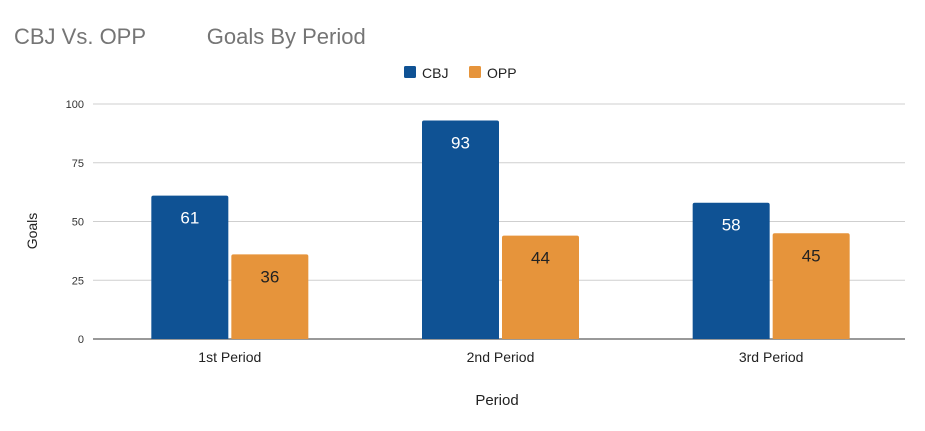  What do you see at coordinates (229, 357) in the screenshot?
I see `x-tick-label-1: 1st Period` at bounding box center [229, 357].